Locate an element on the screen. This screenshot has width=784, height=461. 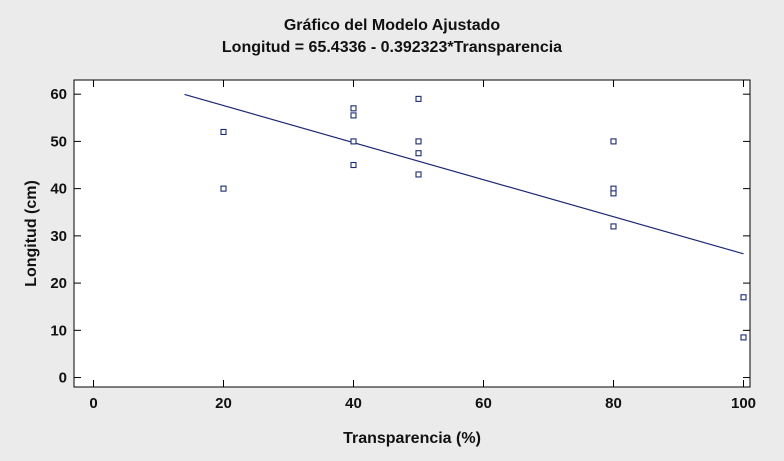
x-axis-label: Transparencia (%) is located at coordinates (412, 438).